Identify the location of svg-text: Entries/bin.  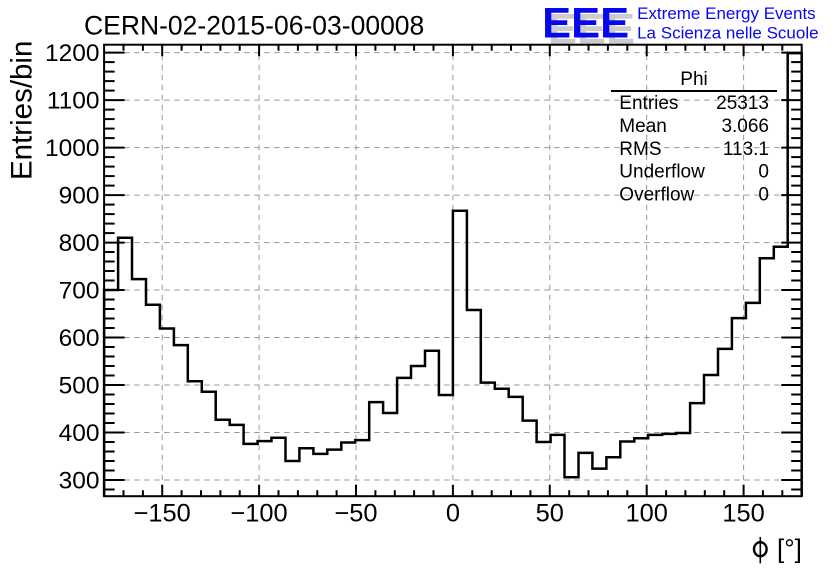
(22, 110).